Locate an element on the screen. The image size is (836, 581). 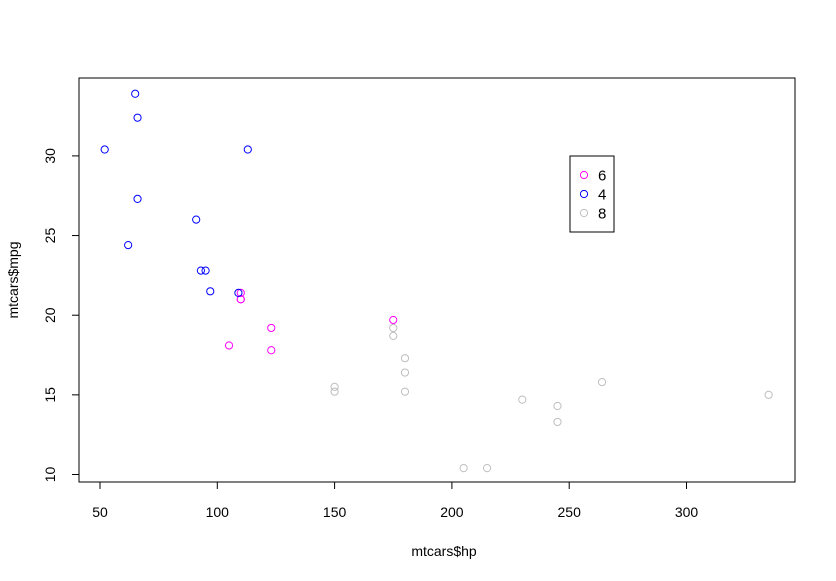
x-tick-label: 100 is located at coordinates (218, 512).